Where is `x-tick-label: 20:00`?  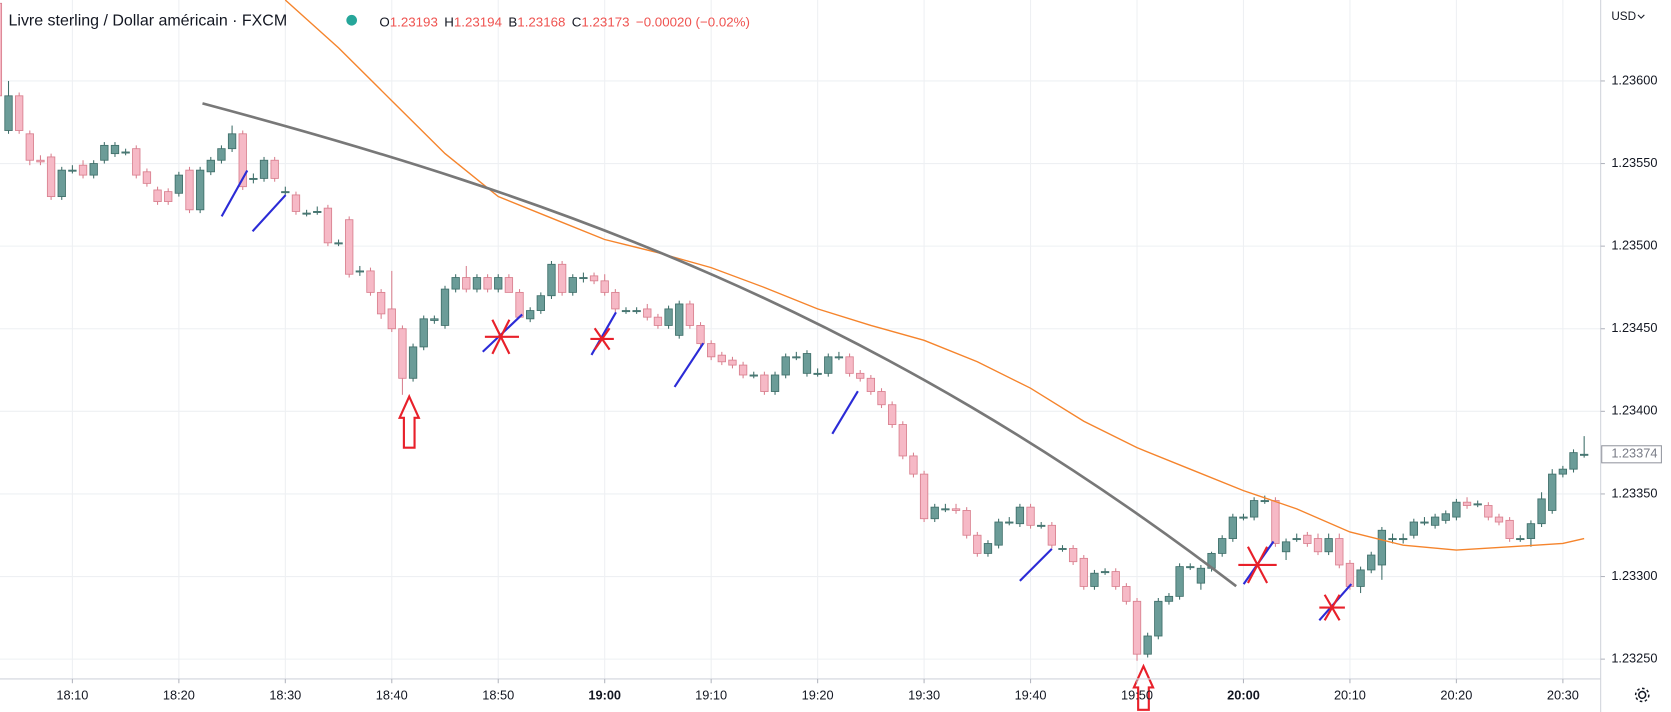
x-tick-label: 20:00 is located at coordinates (1243, 694).